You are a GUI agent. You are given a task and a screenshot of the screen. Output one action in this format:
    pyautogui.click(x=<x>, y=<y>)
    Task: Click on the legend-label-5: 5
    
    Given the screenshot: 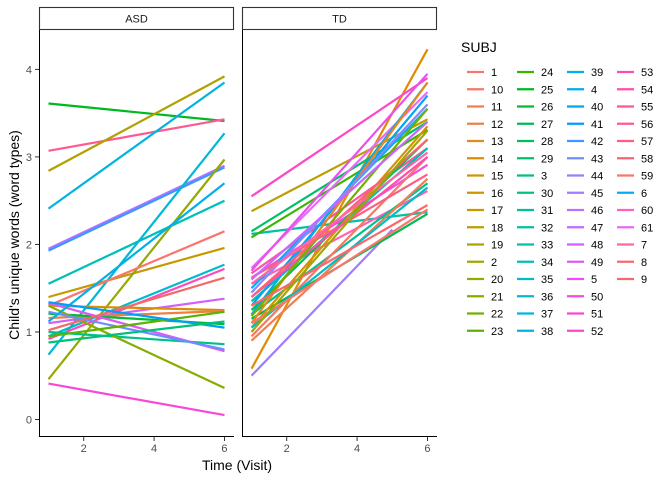 What is the action you would take?
    pyautogui.click(x=594, y=280)
    